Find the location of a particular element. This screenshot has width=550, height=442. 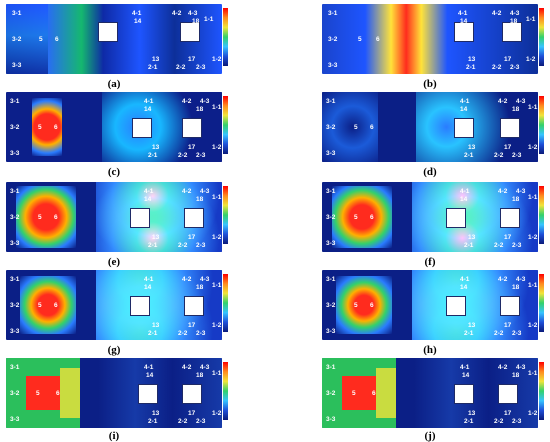

caption-e: (e) is located at coordinates (114, 262).